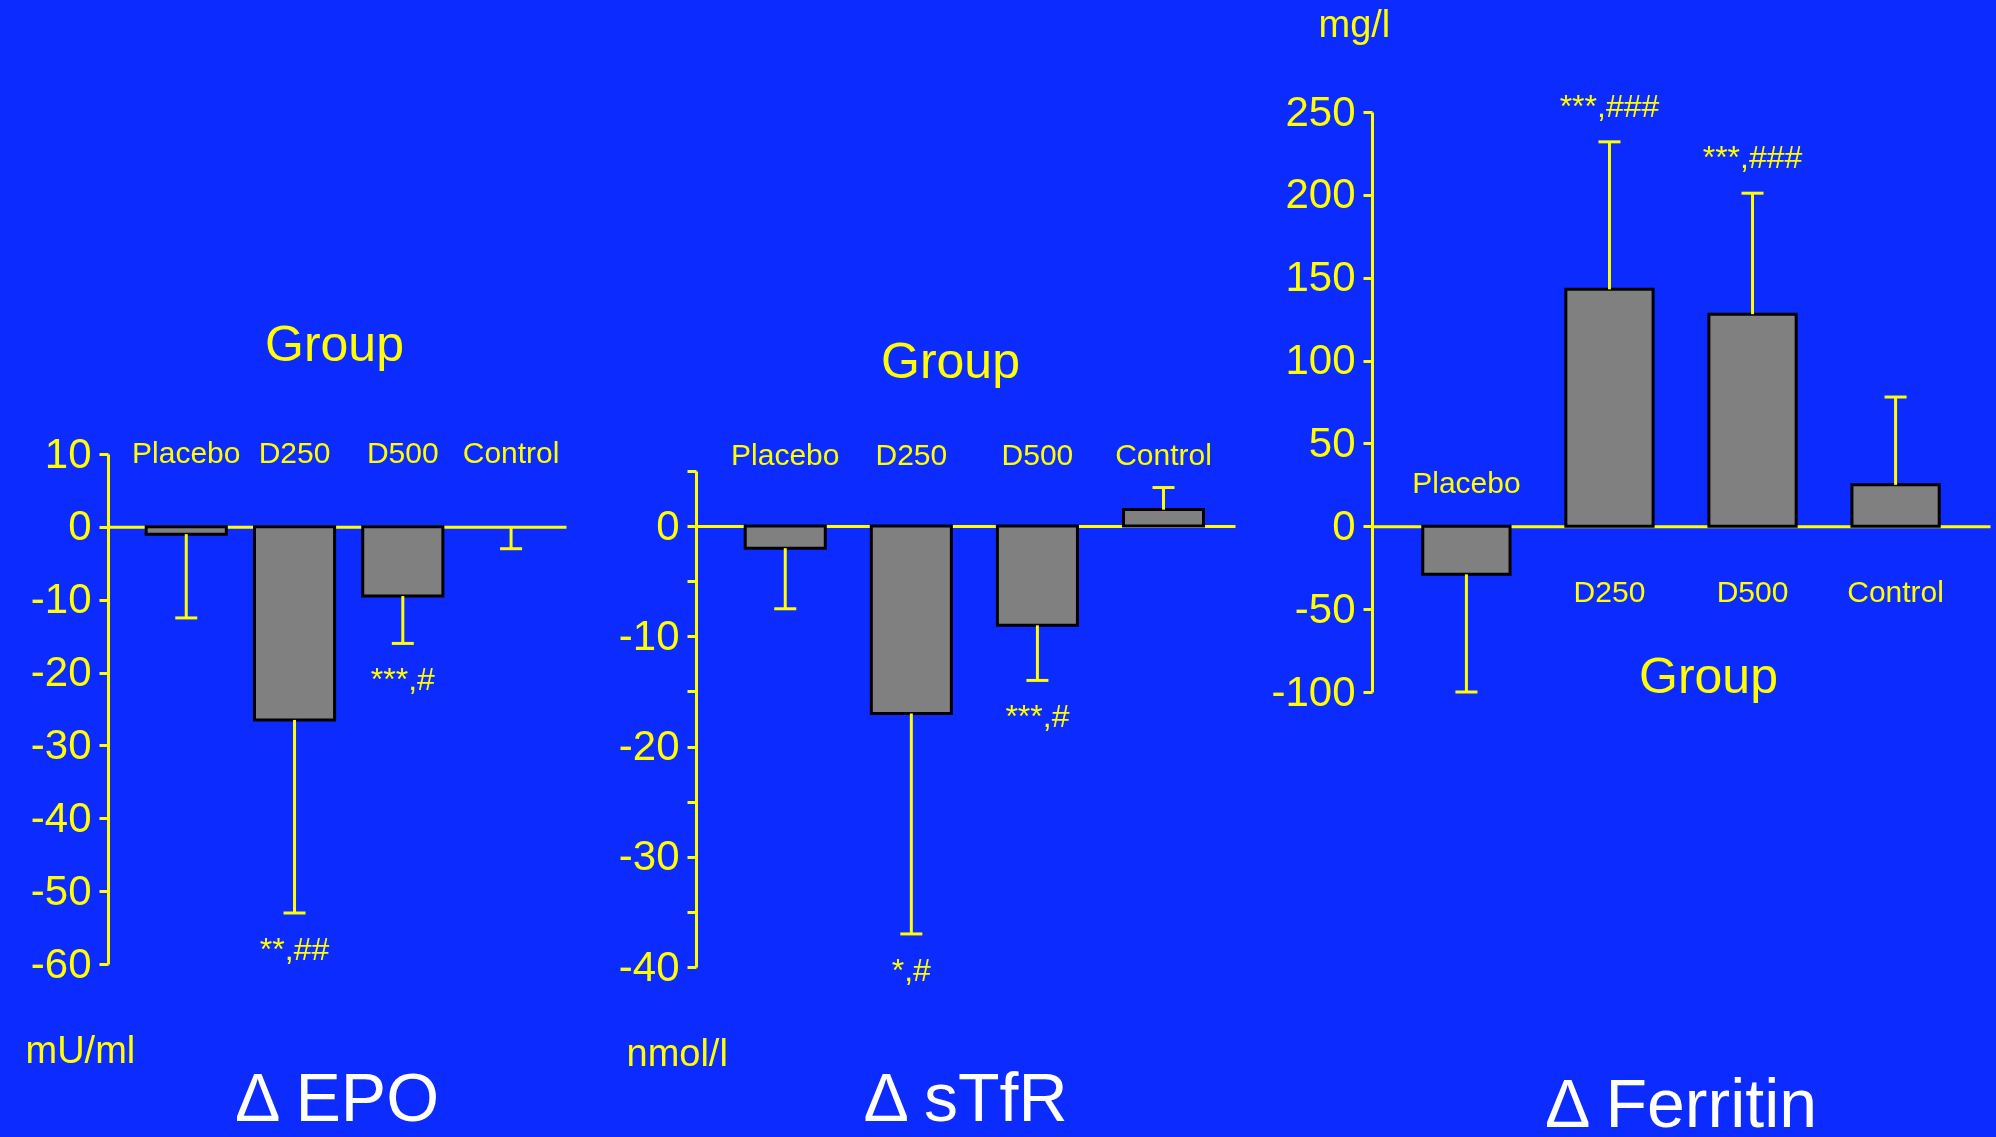 The width and height of the screenshot is (1996, 1137). Describe the element at coordinates (337, 1097) in the screenshot. I see `text: Δ EPO` at that location.